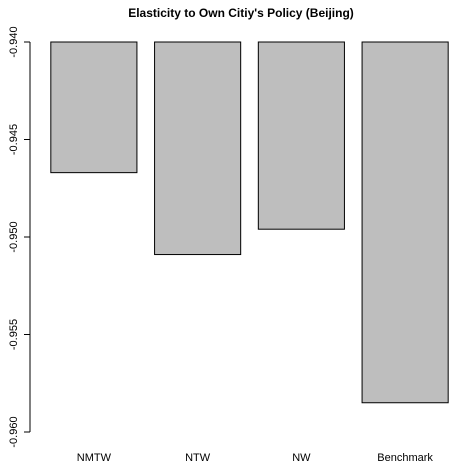 The image size is (457, 468). What do you see at coordinates (198, 148) in the screenshot?
I see `bar-ntw` at bounding box center [198, 148].